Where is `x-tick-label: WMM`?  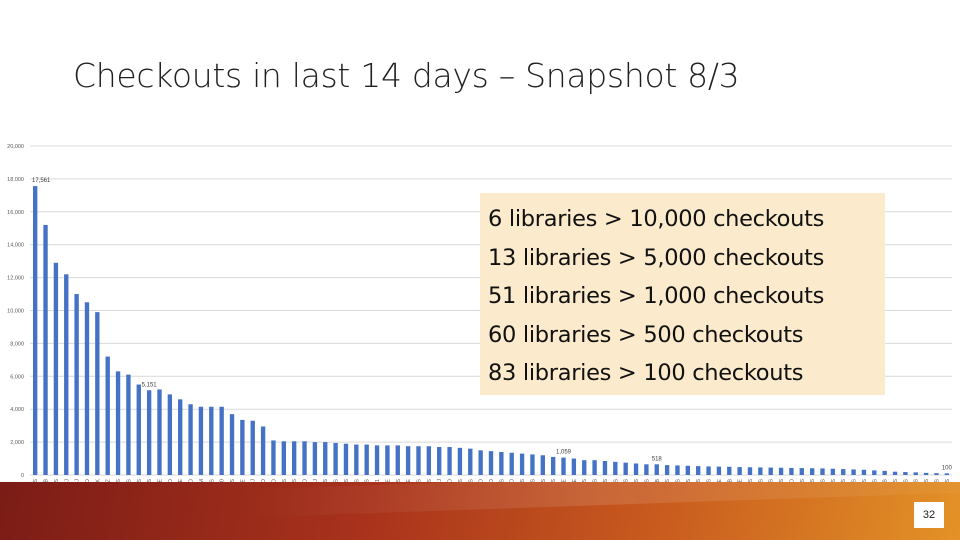
x-tick-label: WMM is located at coordinates (202, 480).